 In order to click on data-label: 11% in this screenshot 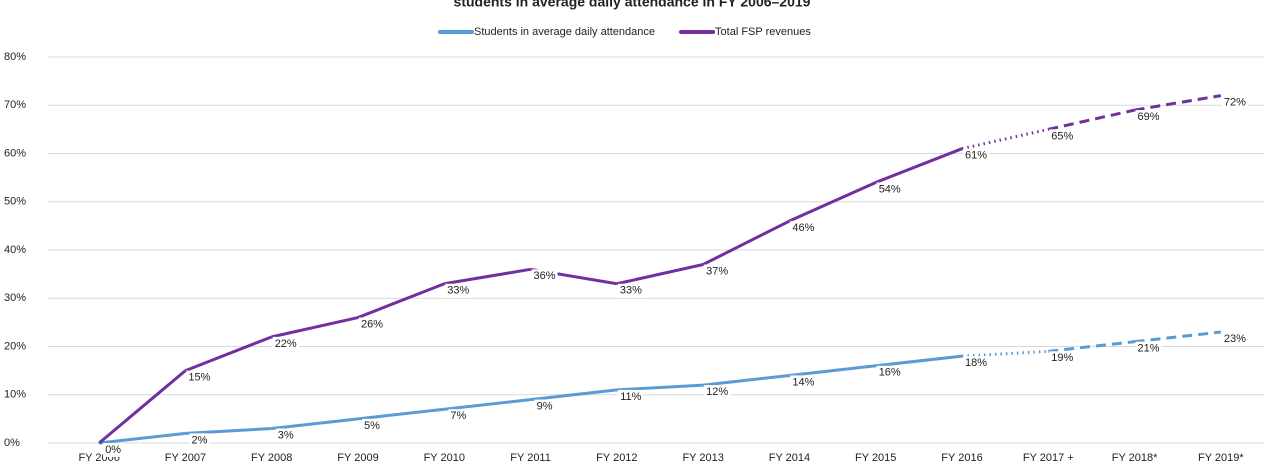, I will do `click(630, 397)`.